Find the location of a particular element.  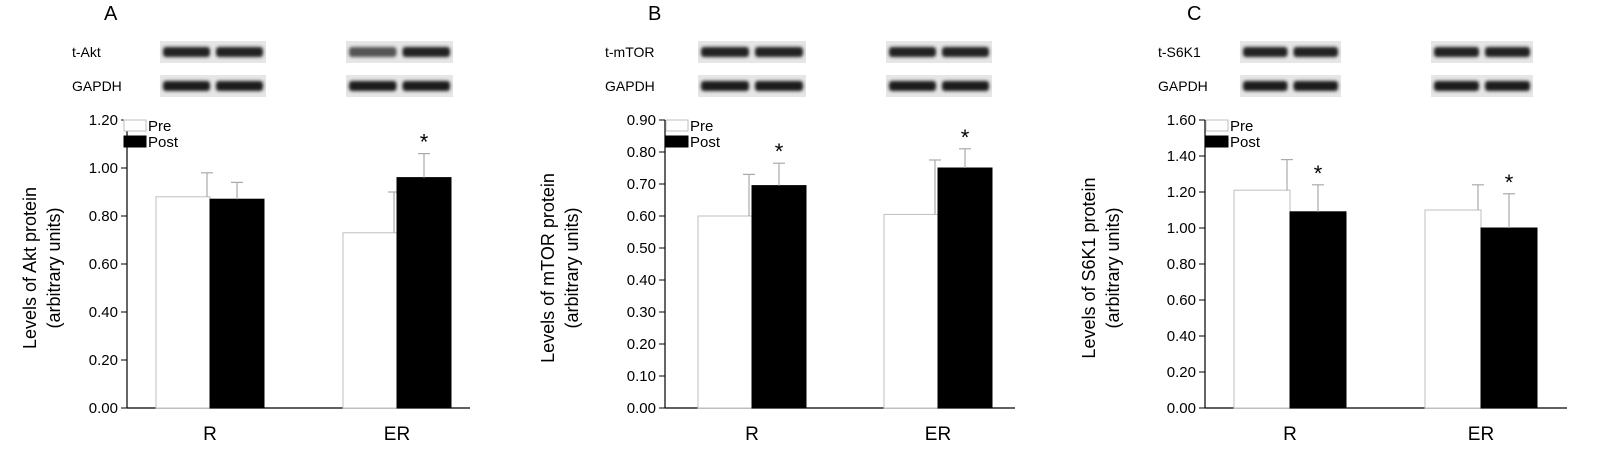

panel-letter: C is located at coordinates (1194, 14).